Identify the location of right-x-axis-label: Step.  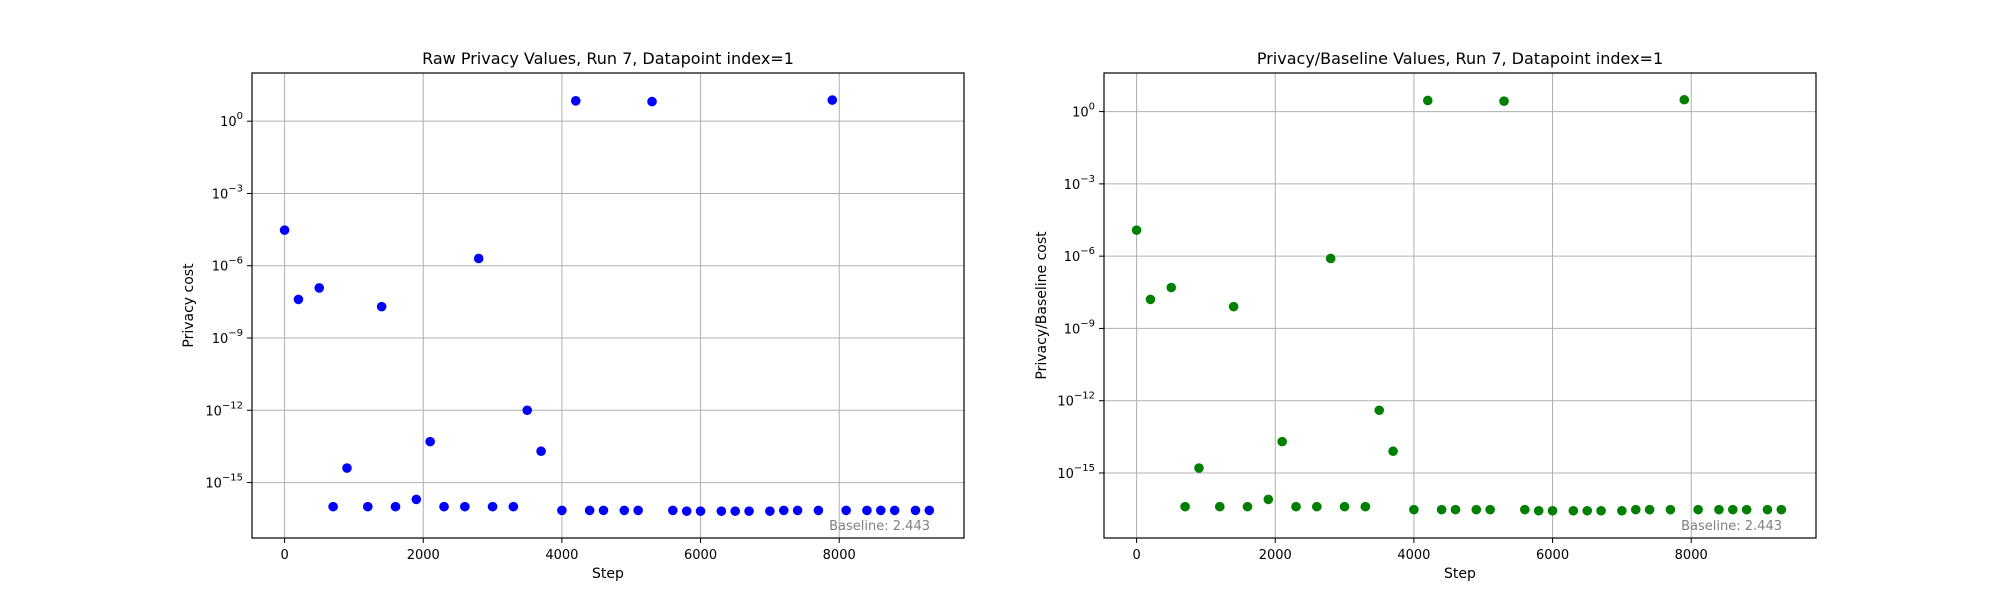
(1460, 574).